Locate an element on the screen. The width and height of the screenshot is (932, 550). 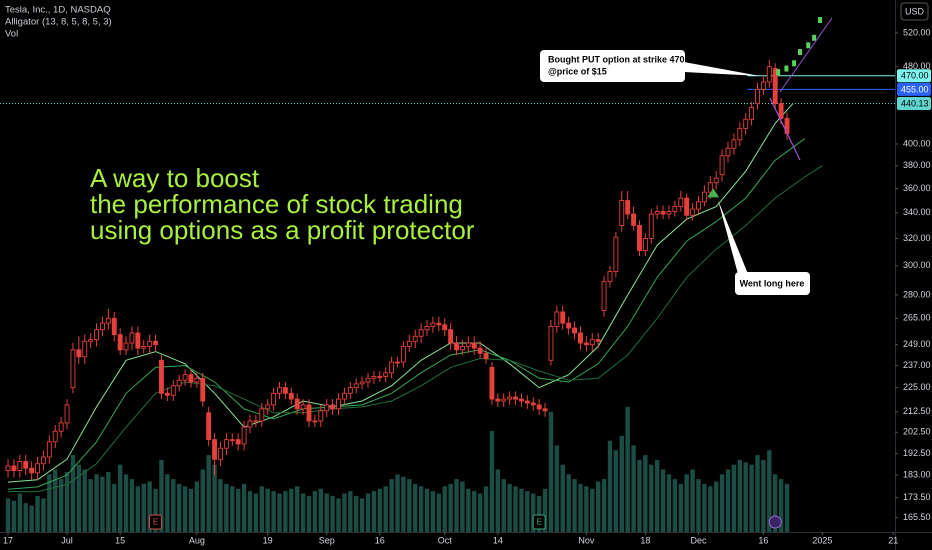
drawn-trend-line is located at coordinates (806, 55).